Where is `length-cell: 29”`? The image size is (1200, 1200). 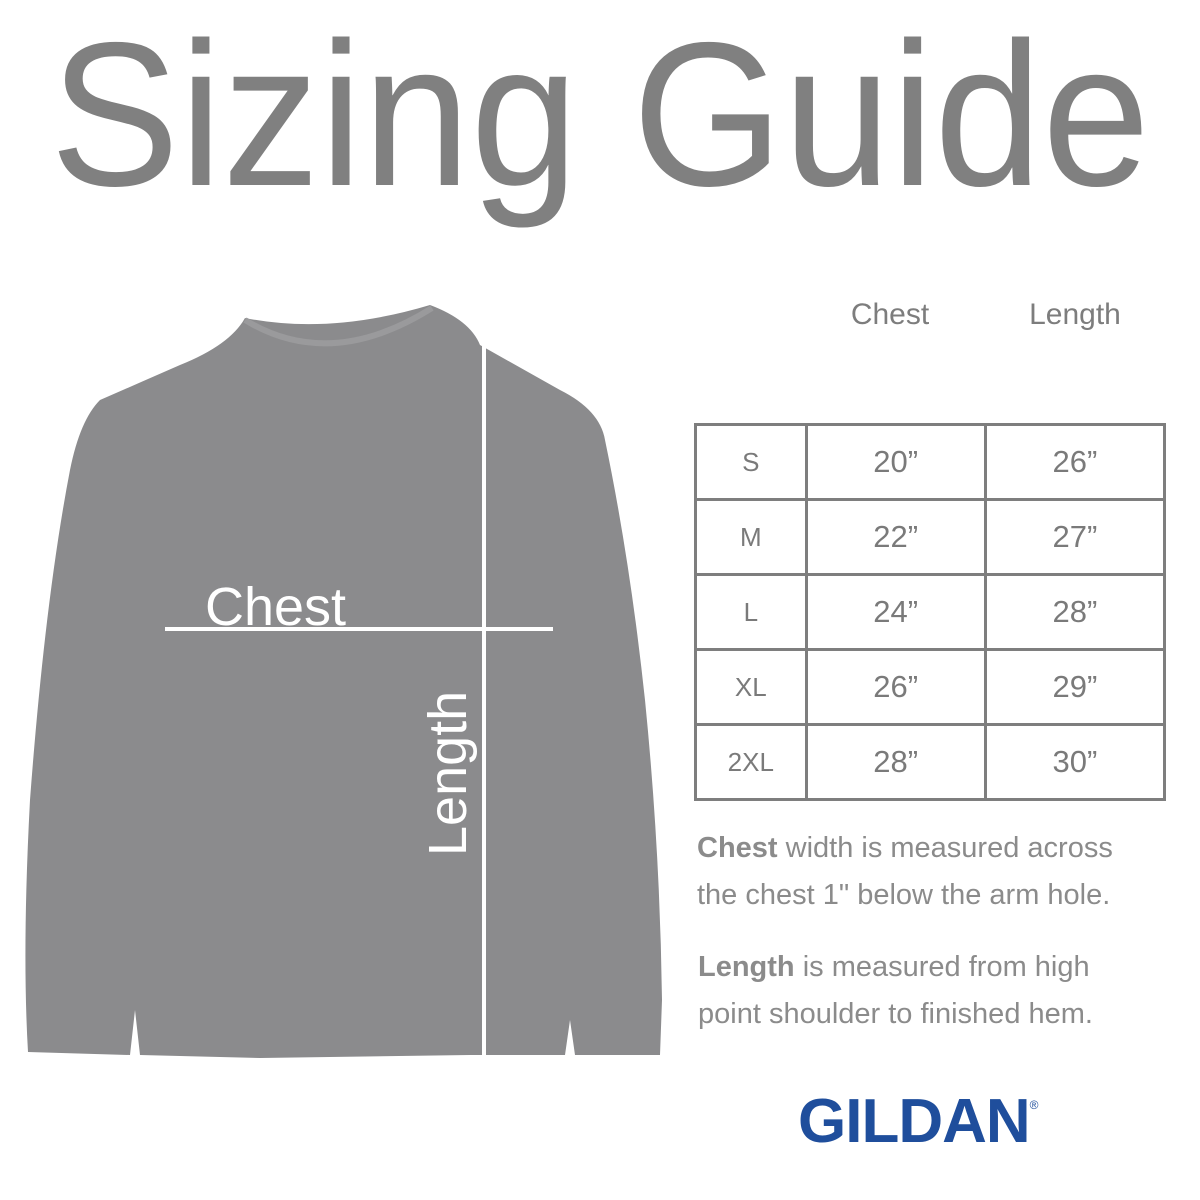 length-cell: 29” is located at coordinates (1075, 687).